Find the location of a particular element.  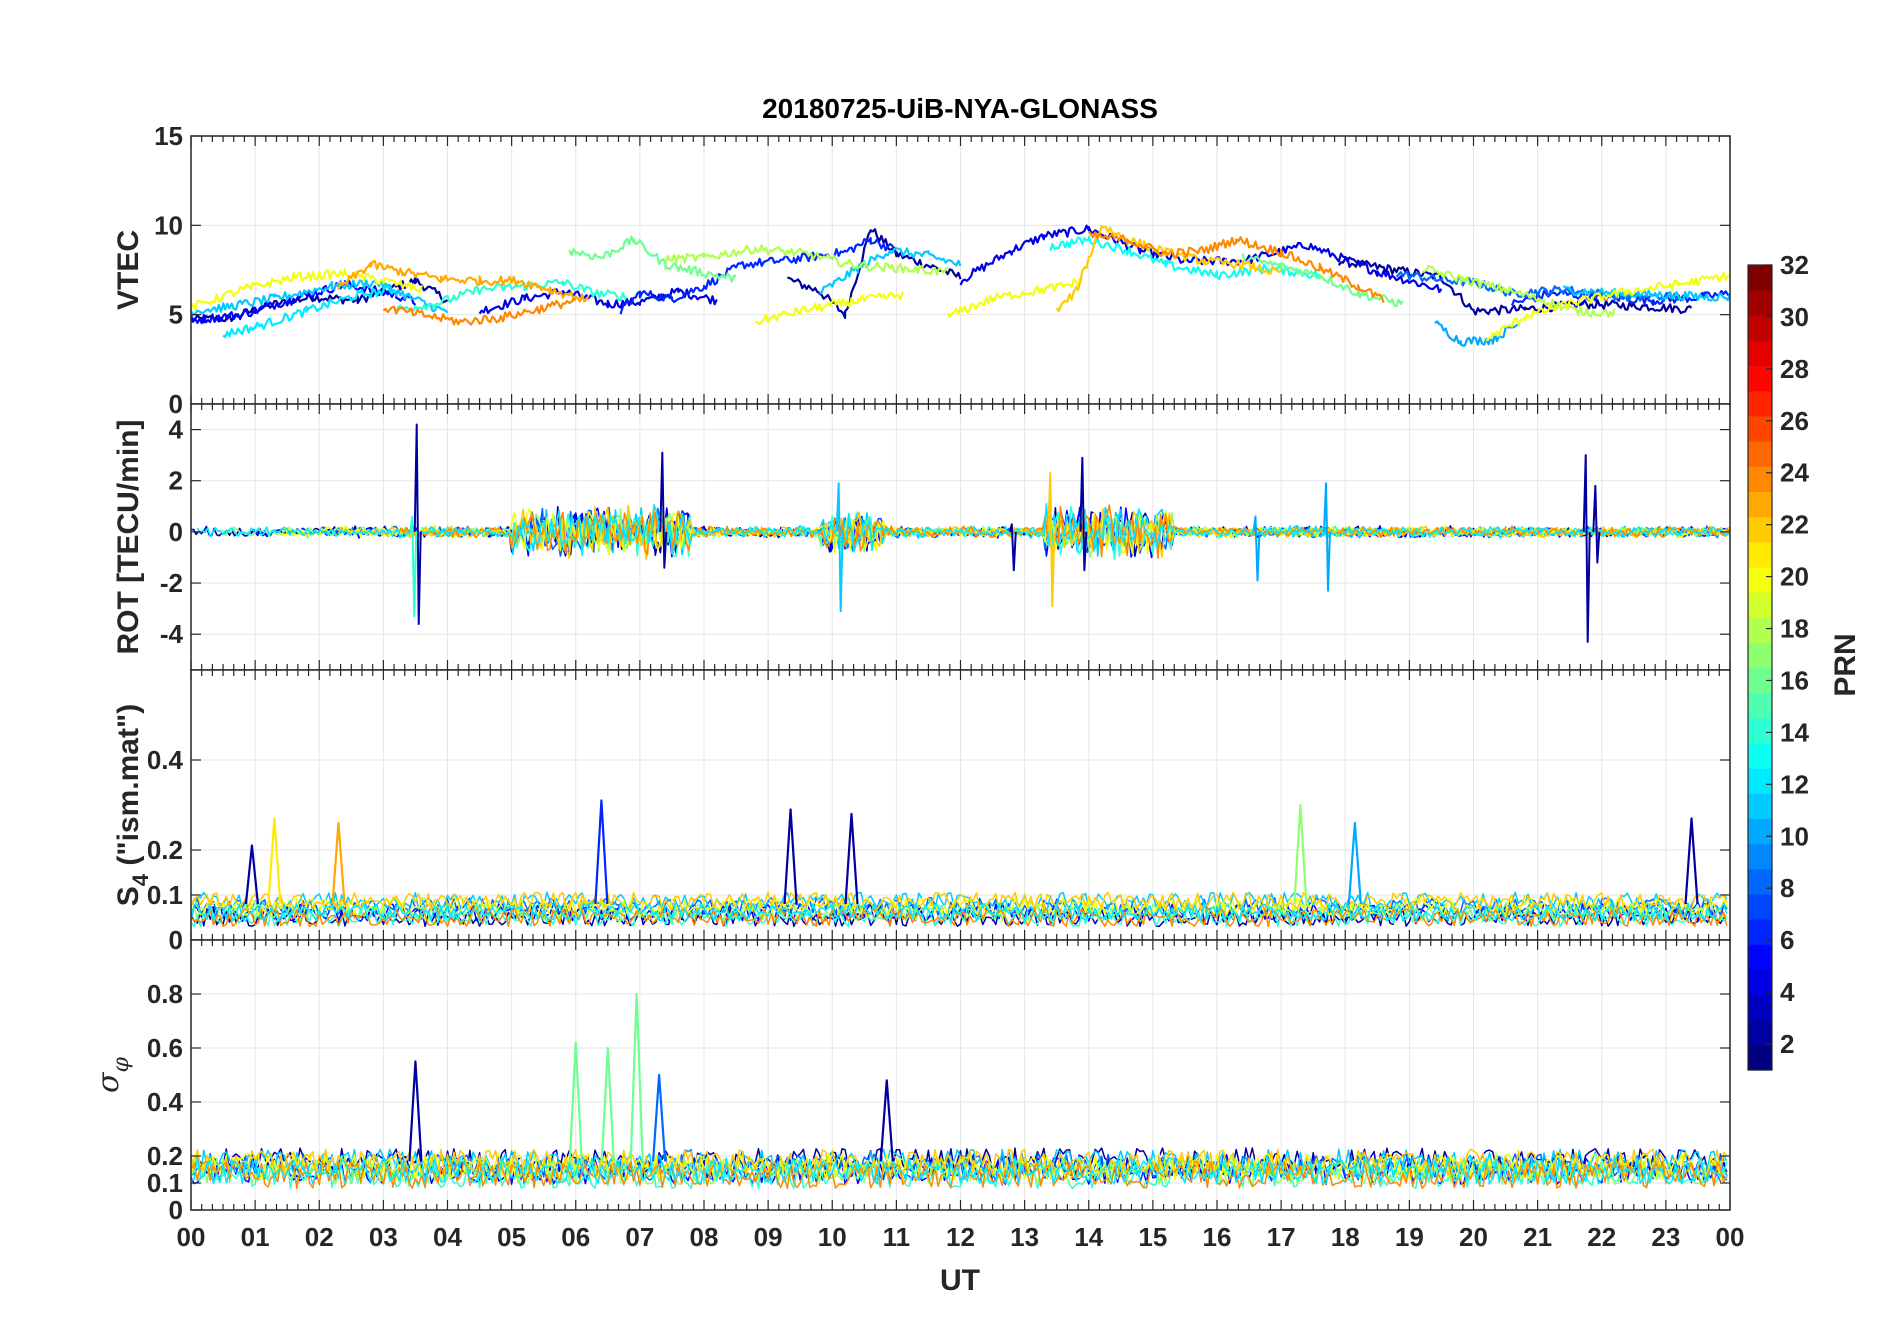

y-tick-label: 15 is located at coordinates (168, 136).